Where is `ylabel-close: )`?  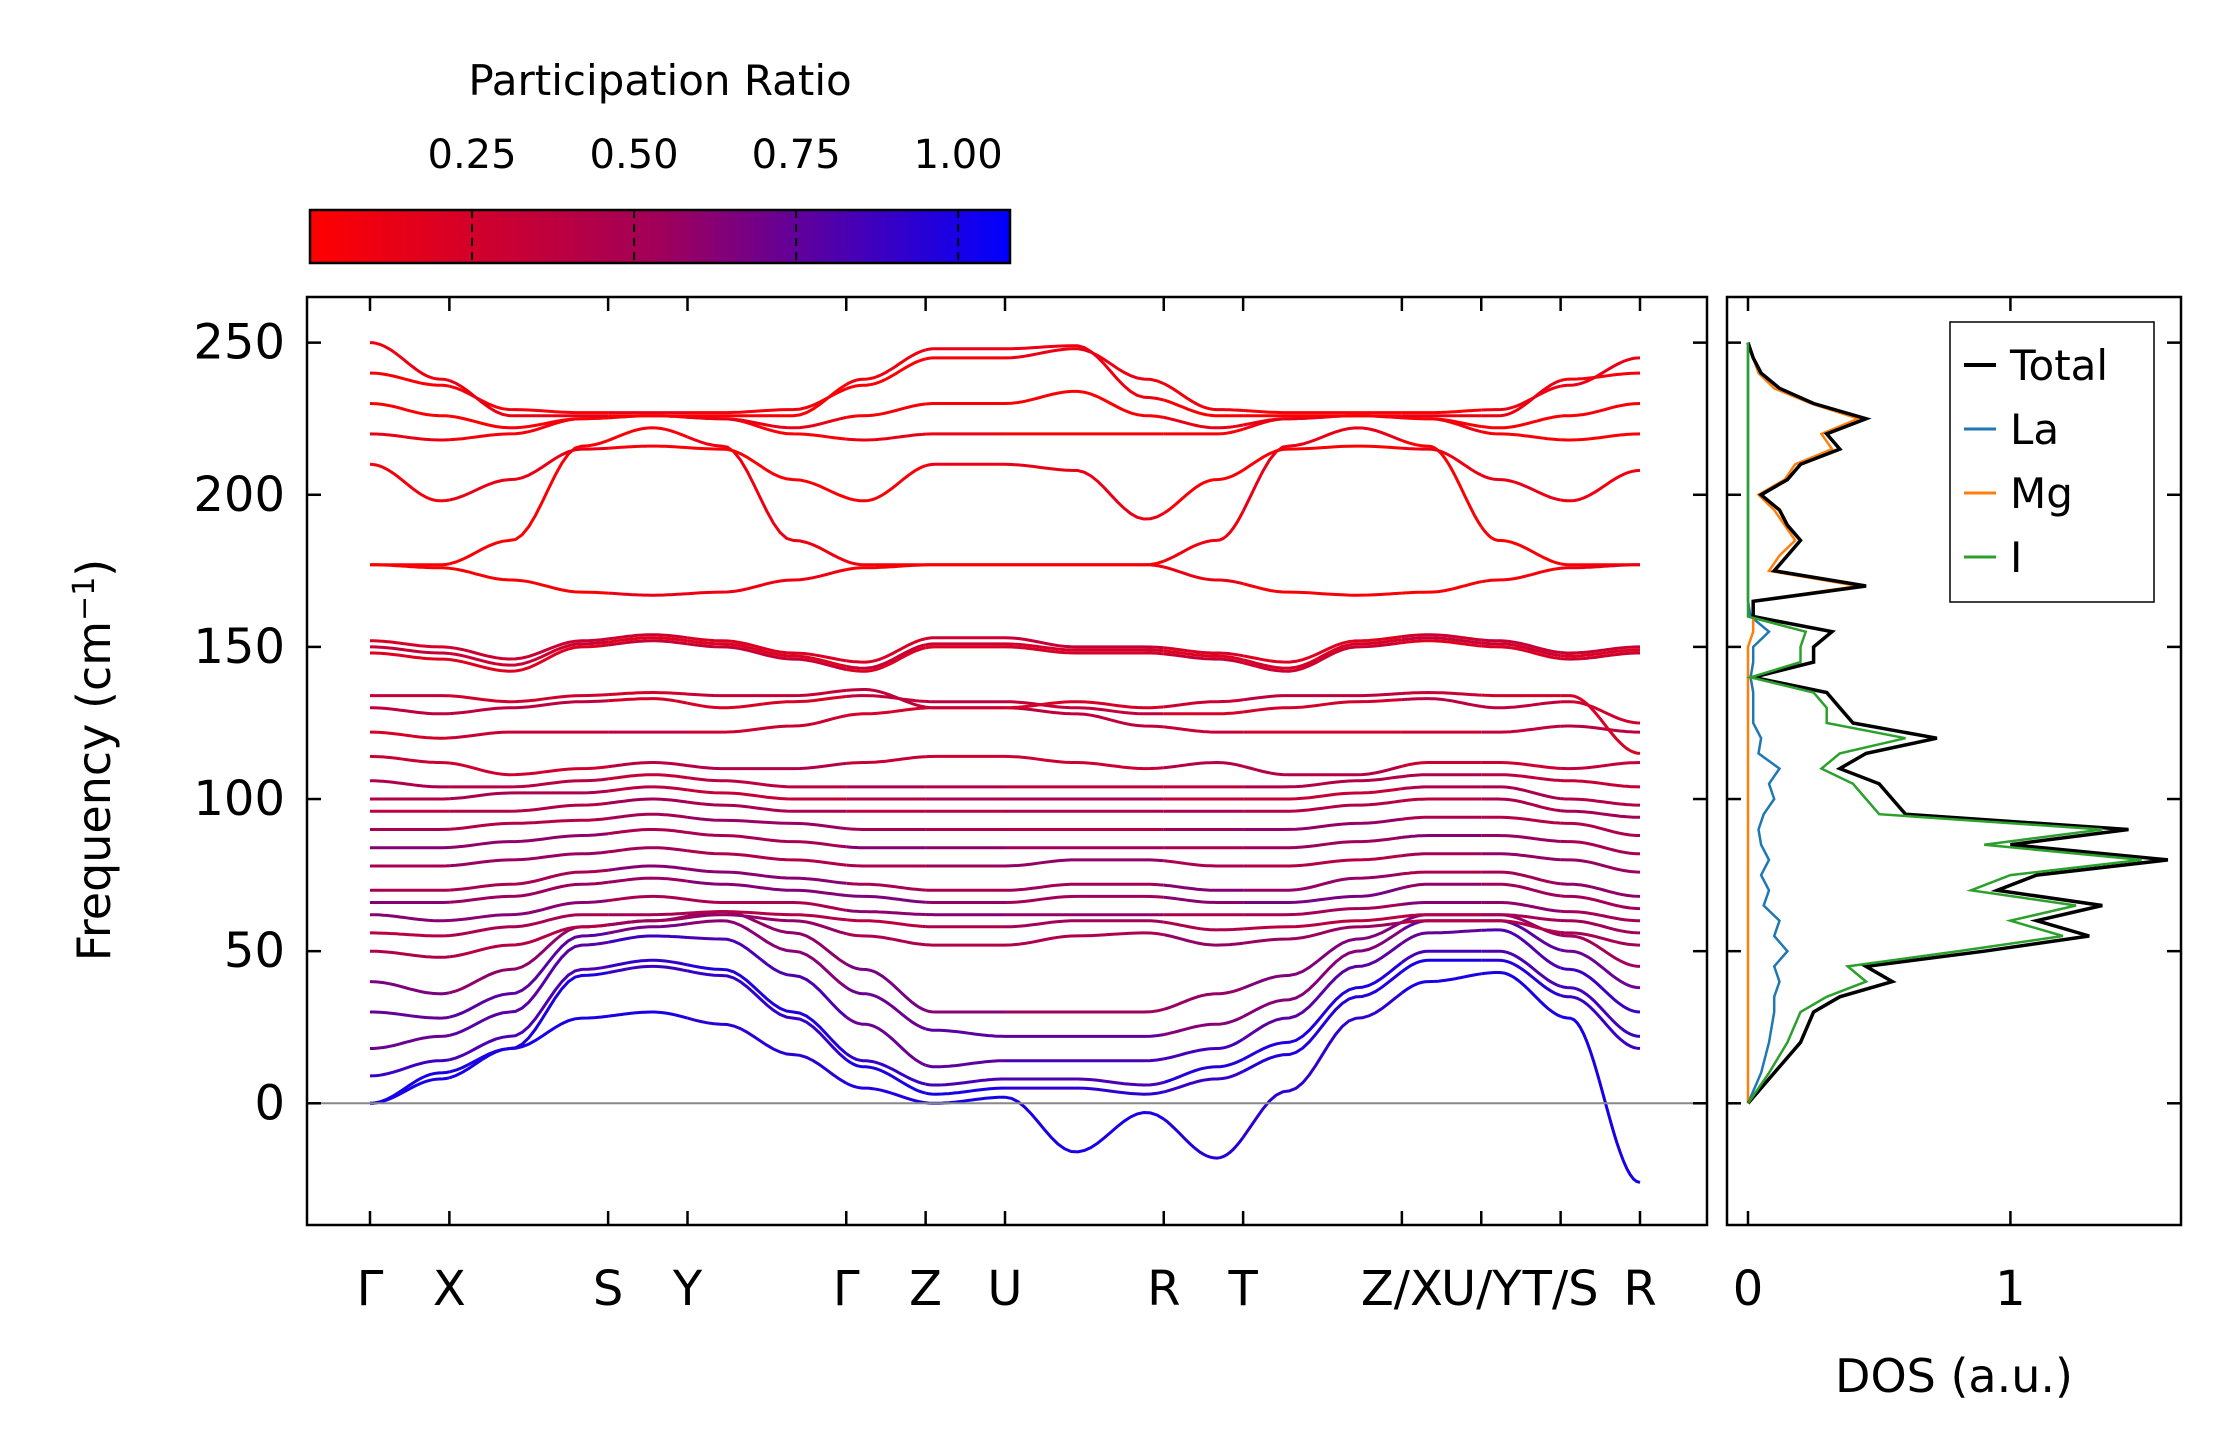 ylabel-close: ) is located at coordinates (94, 568).